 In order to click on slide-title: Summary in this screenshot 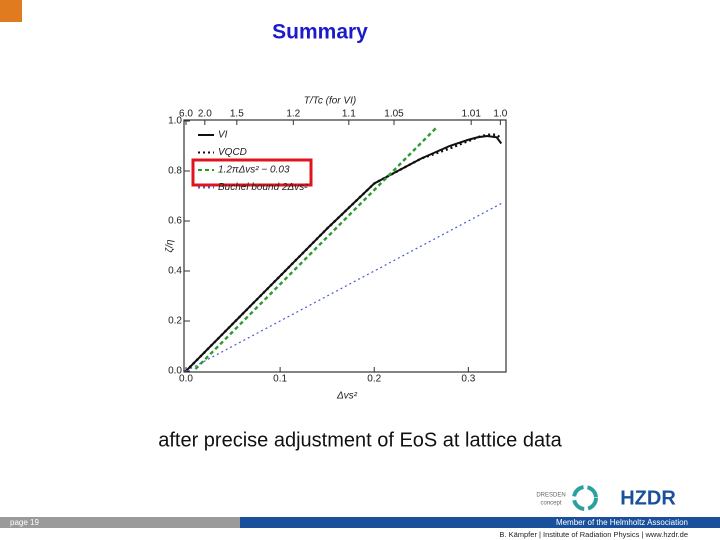, I will do `click(320, 32)`.